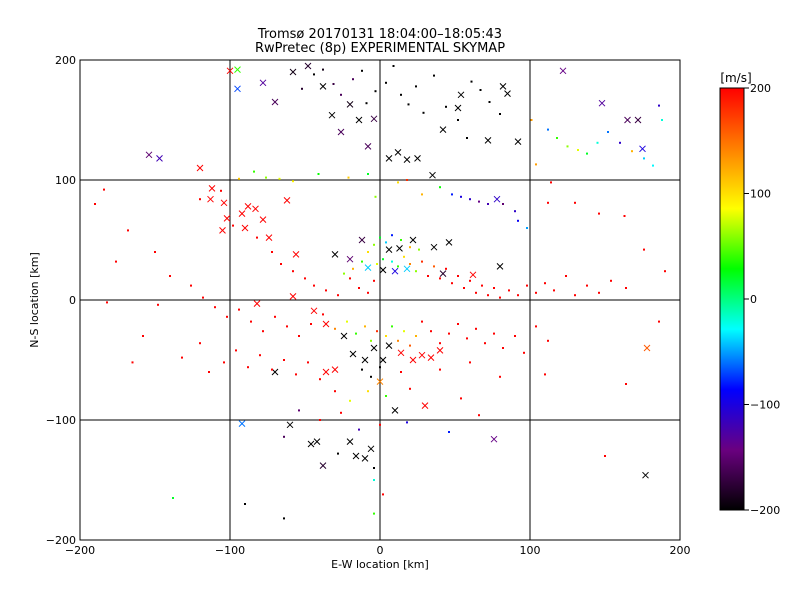  What do you see at coordinates (80, 550) in the screenshot?
I see `x-tick-label: −200` at bounding box center [80, 550].